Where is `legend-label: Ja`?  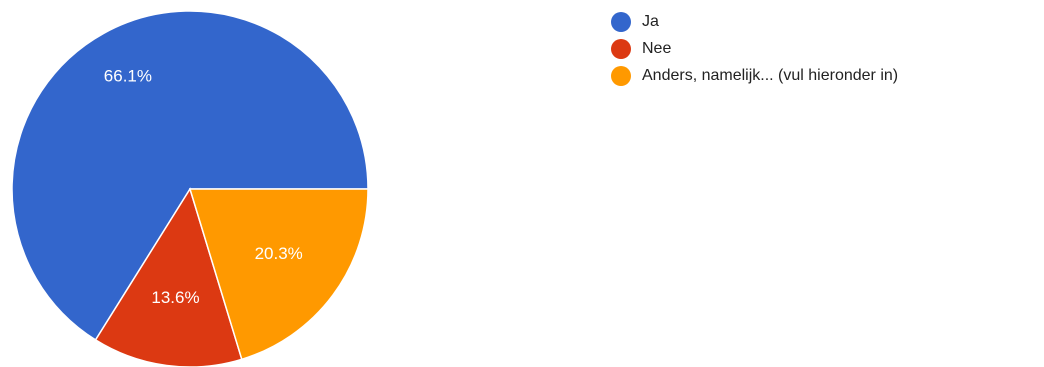
legend-label: Ja is located at coordinates (650, 21).